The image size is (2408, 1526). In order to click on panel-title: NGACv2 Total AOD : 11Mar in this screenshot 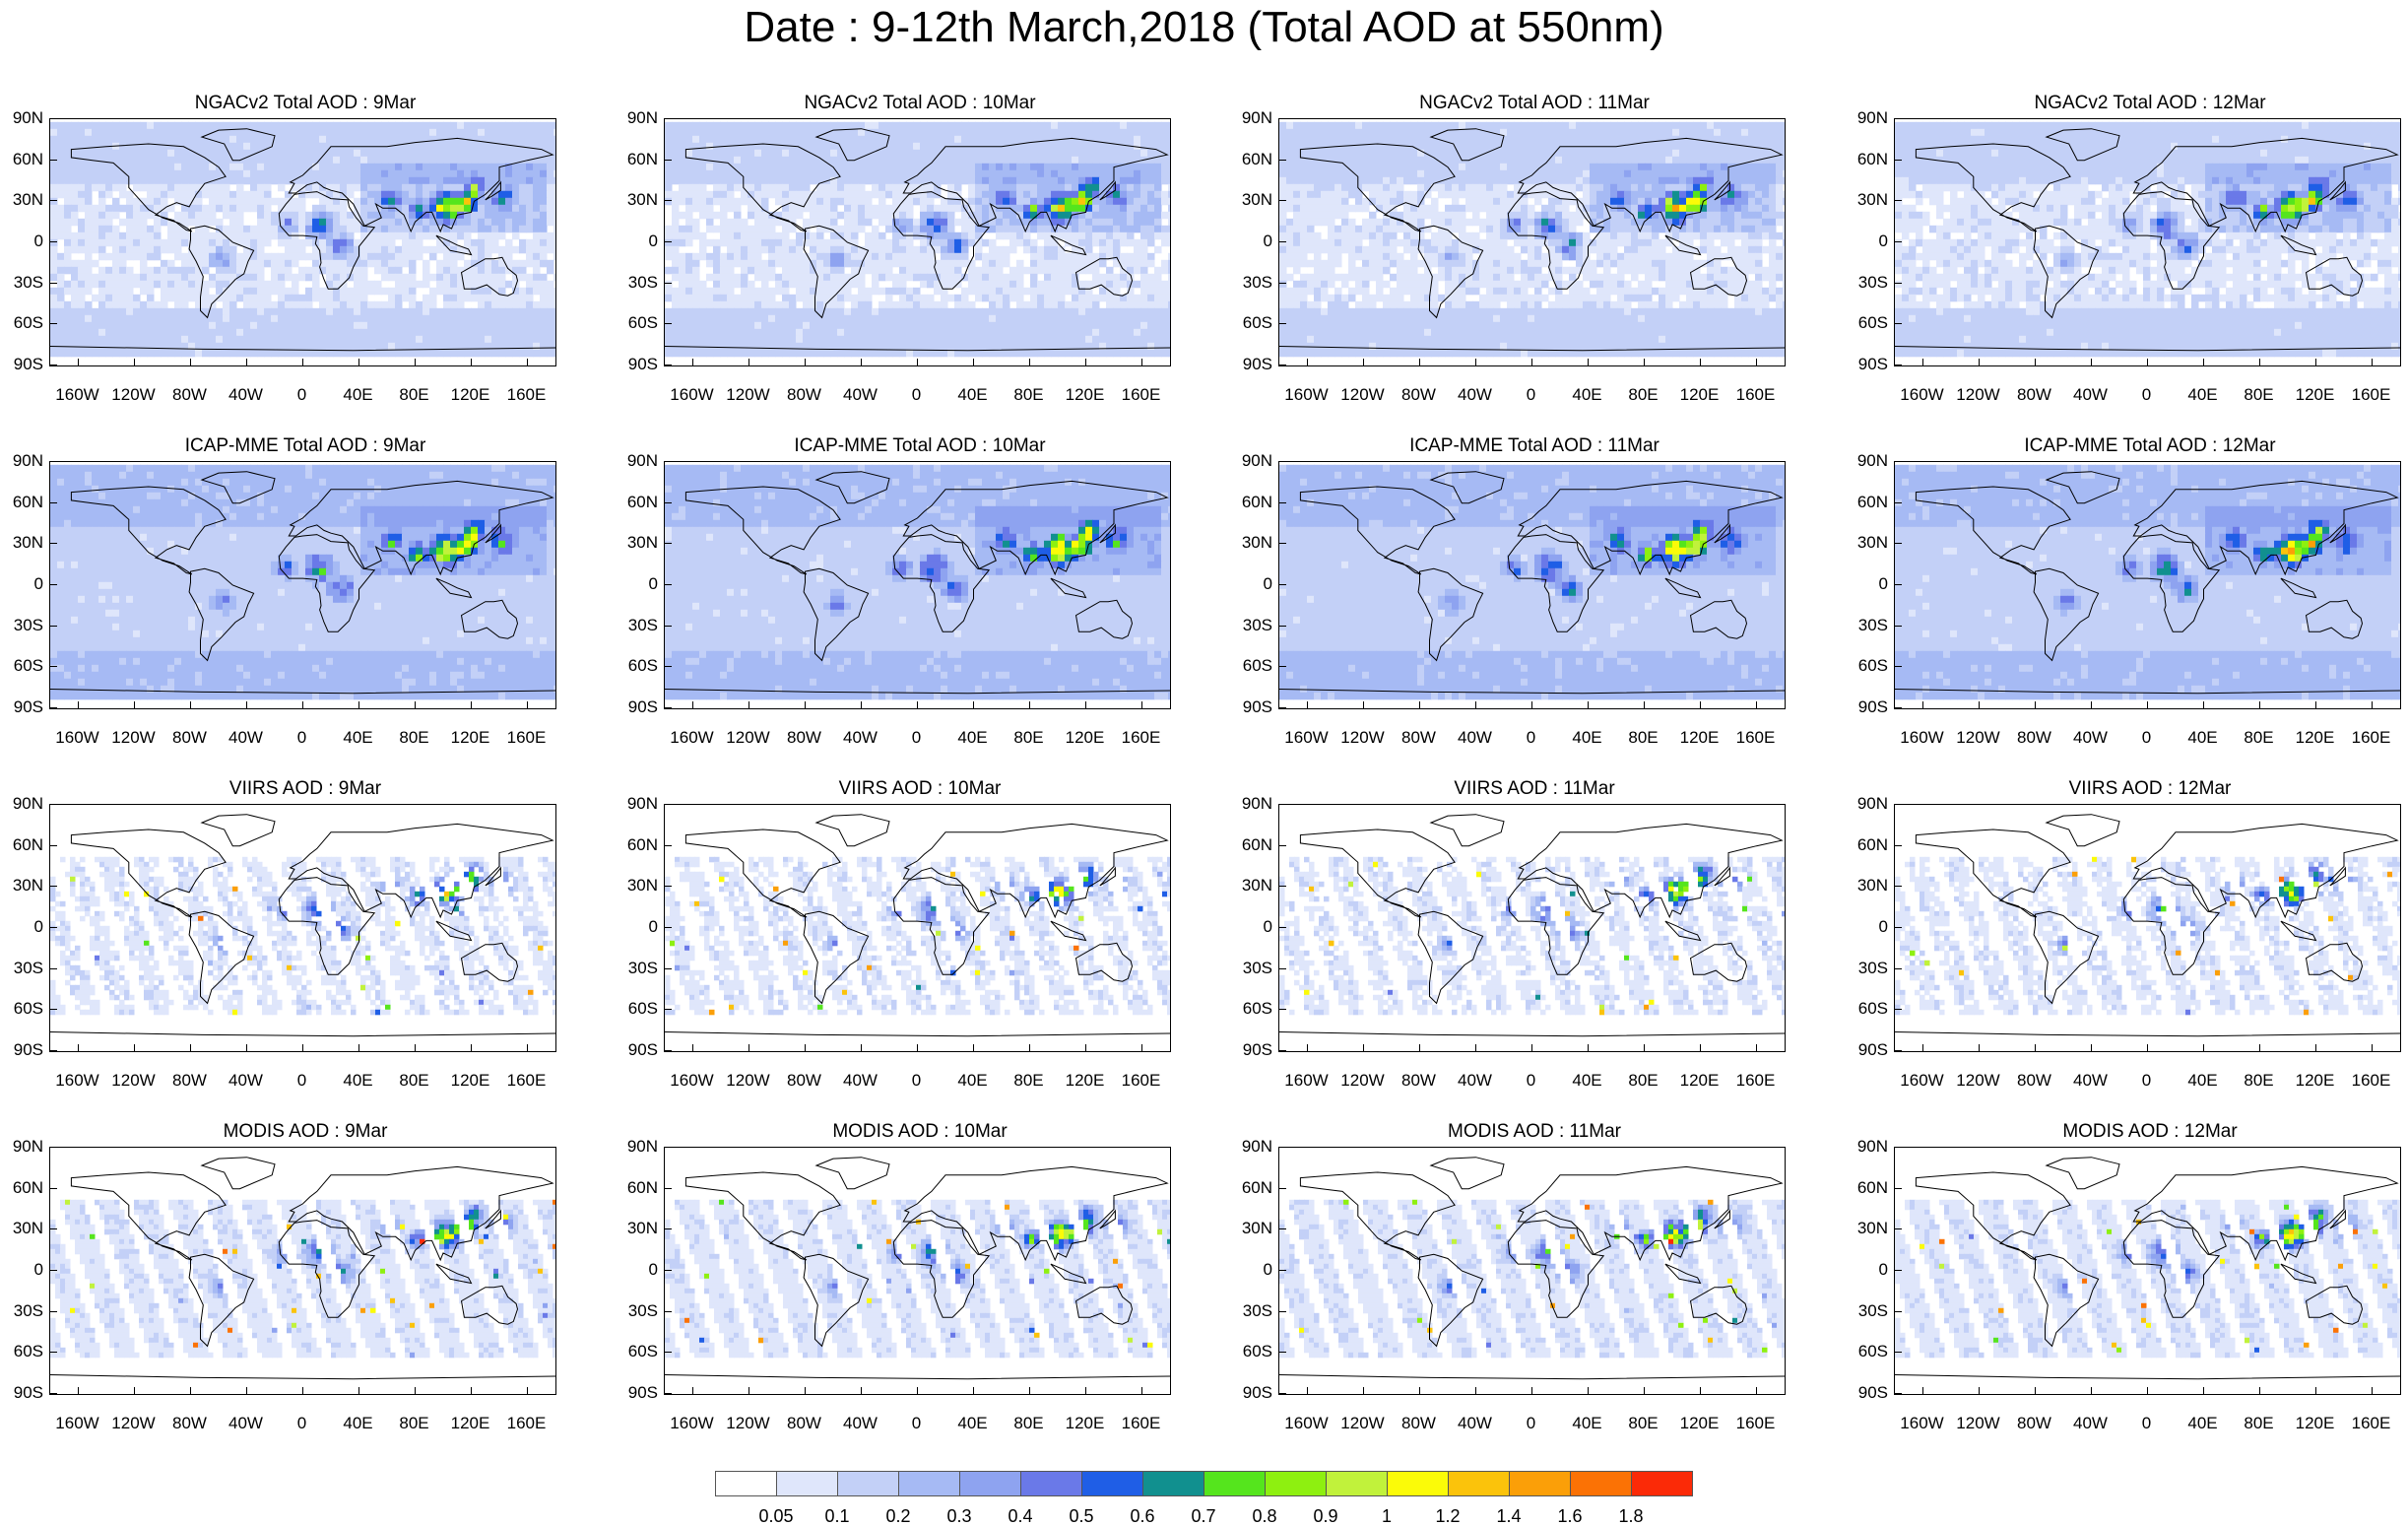, I will do `click(1534, 104)`.